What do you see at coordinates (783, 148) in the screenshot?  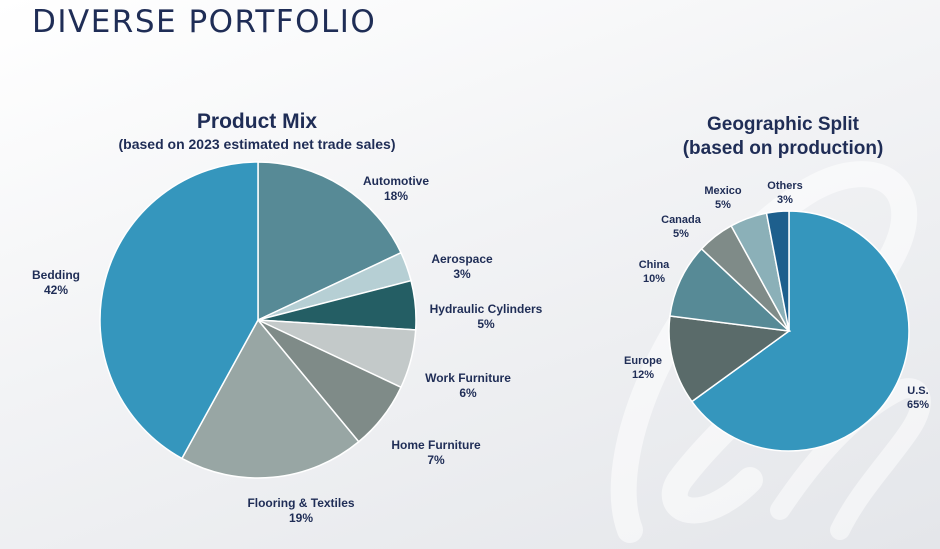 I see `geographic-split-subtitle: (based on production)` at bounding box center [783, 148].